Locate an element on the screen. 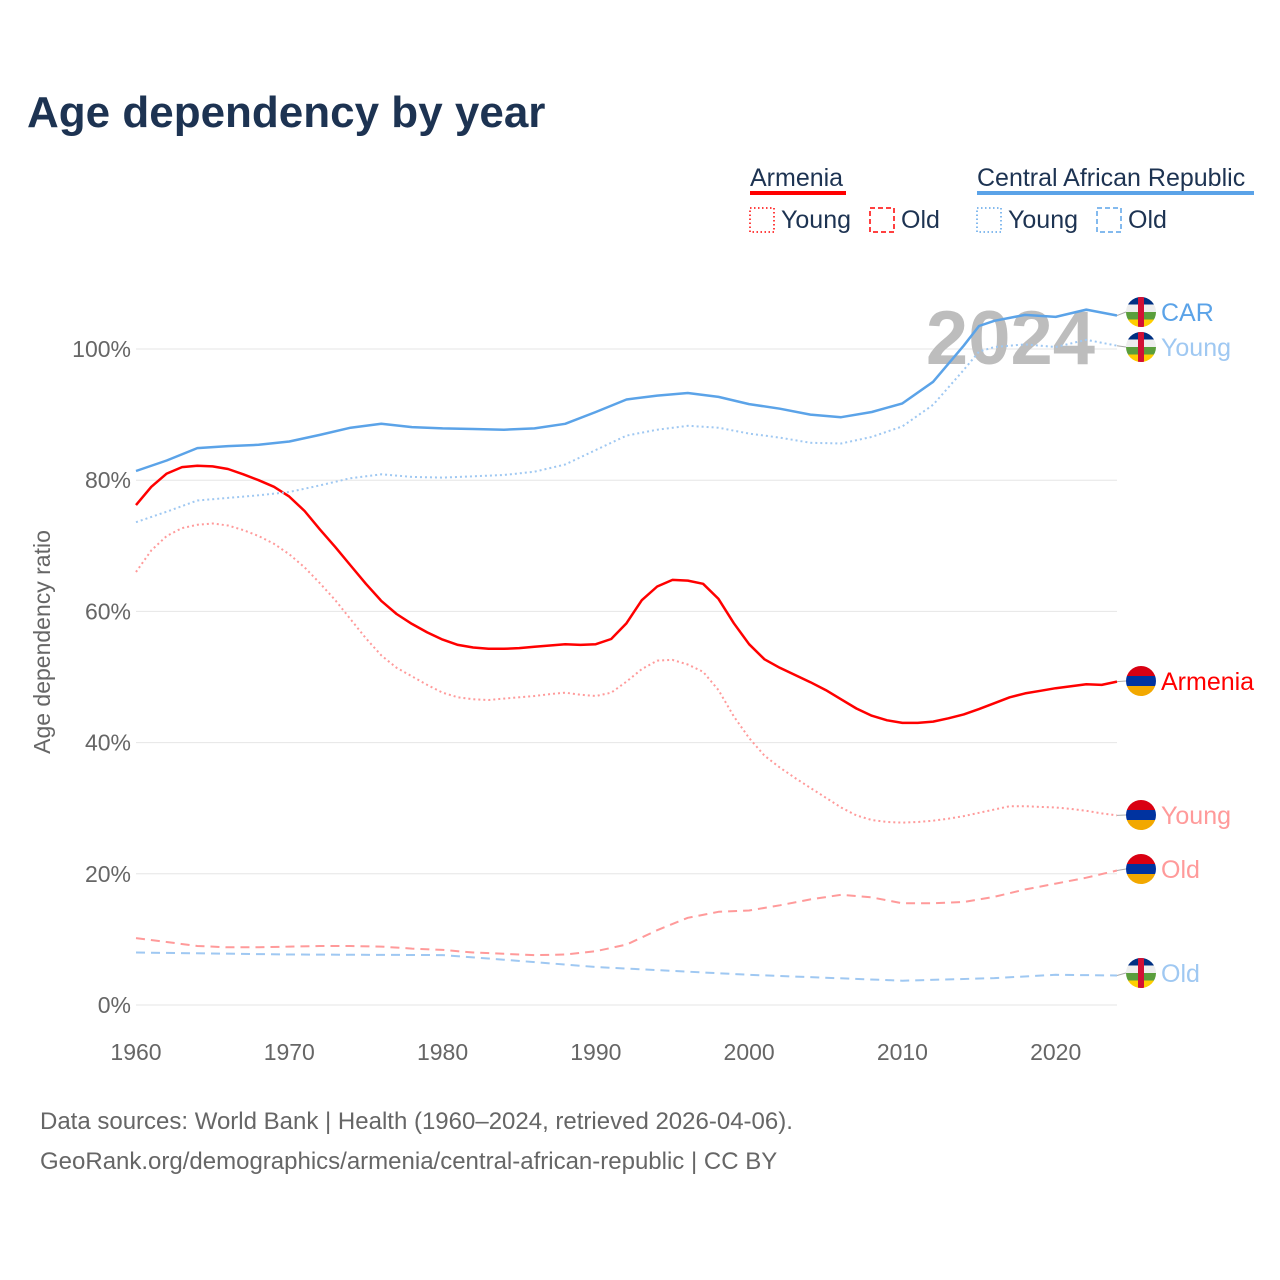 The width and height of the screenshot is (1280, 1280). y-tick-label: 60% is located at coordinates (108, 611).